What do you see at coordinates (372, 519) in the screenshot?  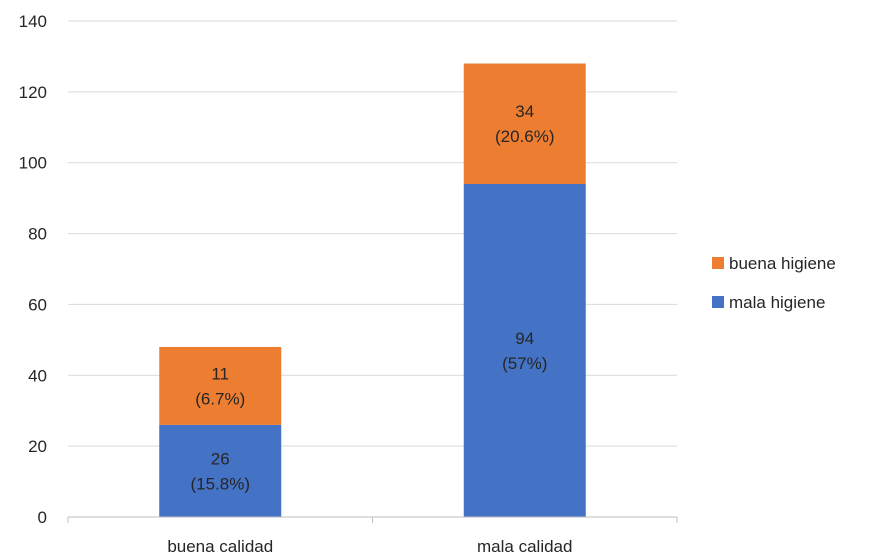 I see `x-axis` at bounding box center [372, 519].